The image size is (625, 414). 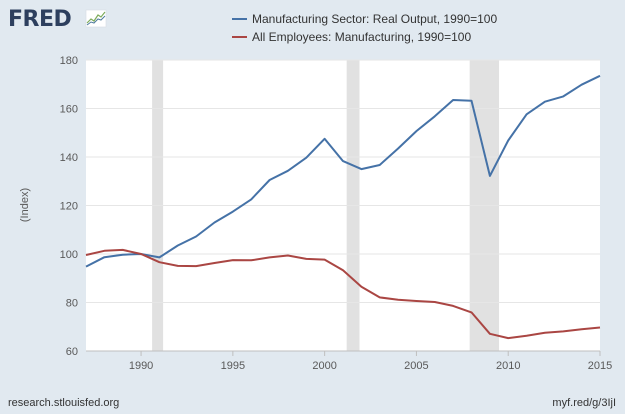 What do you see at coordinates (25, 205) in the screenshot?
I see `y-axis-title: (Index)` at bounding box center [25, 205].